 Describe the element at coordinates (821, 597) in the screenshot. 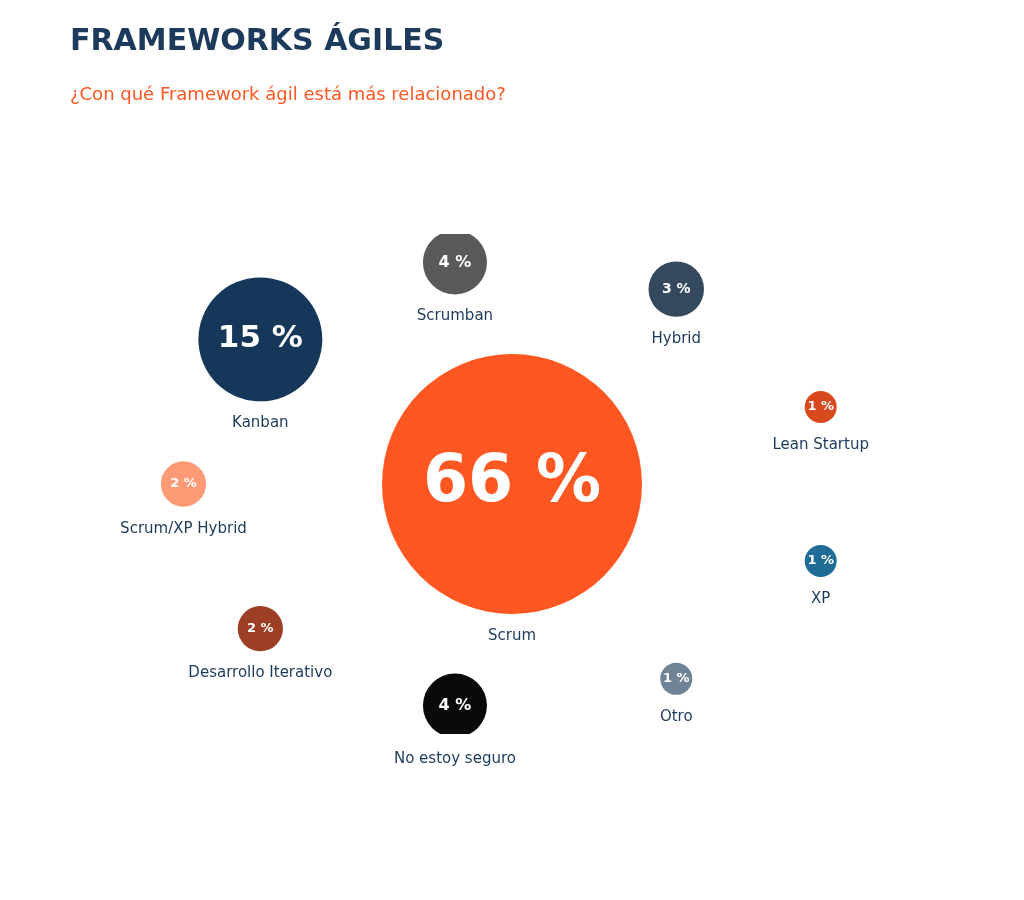

I see `category-label: XP` at that location.